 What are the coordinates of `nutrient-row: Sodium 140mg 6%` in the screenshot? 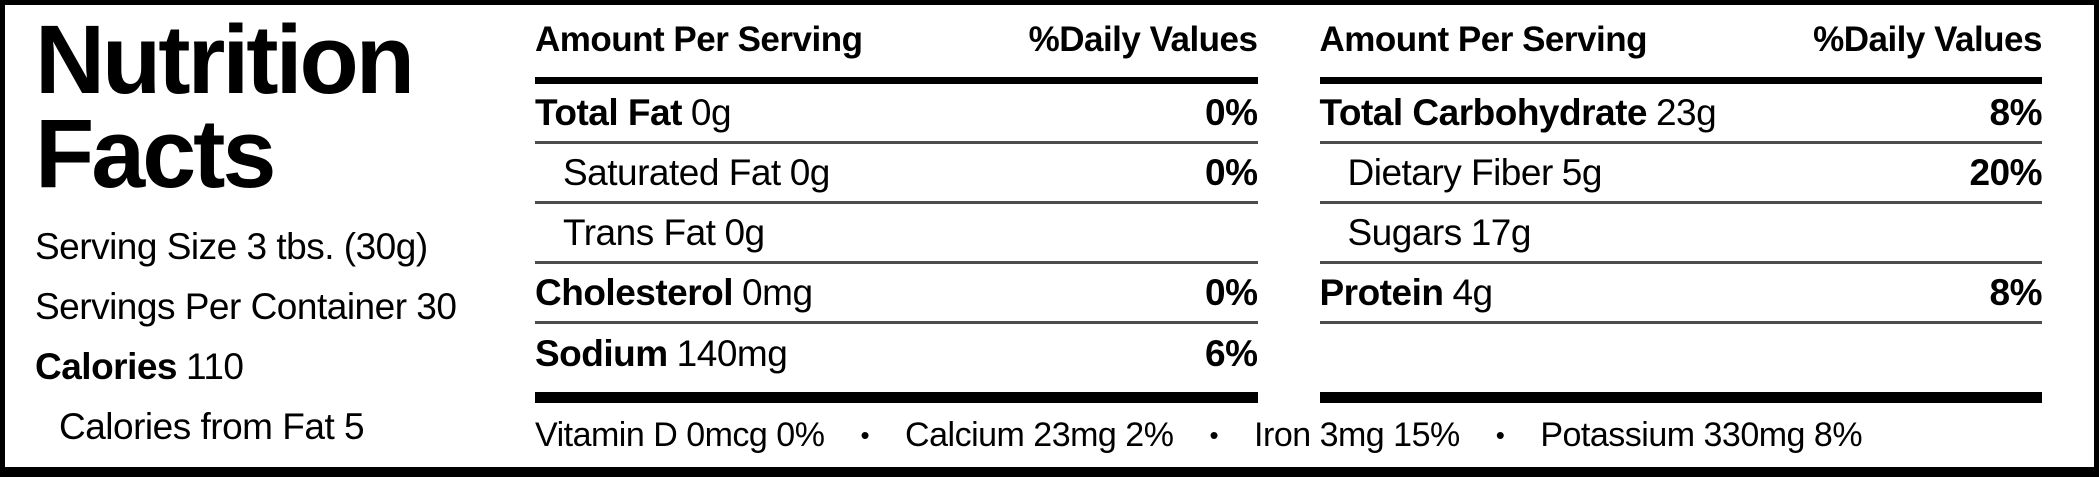 It's located at (896, 354).